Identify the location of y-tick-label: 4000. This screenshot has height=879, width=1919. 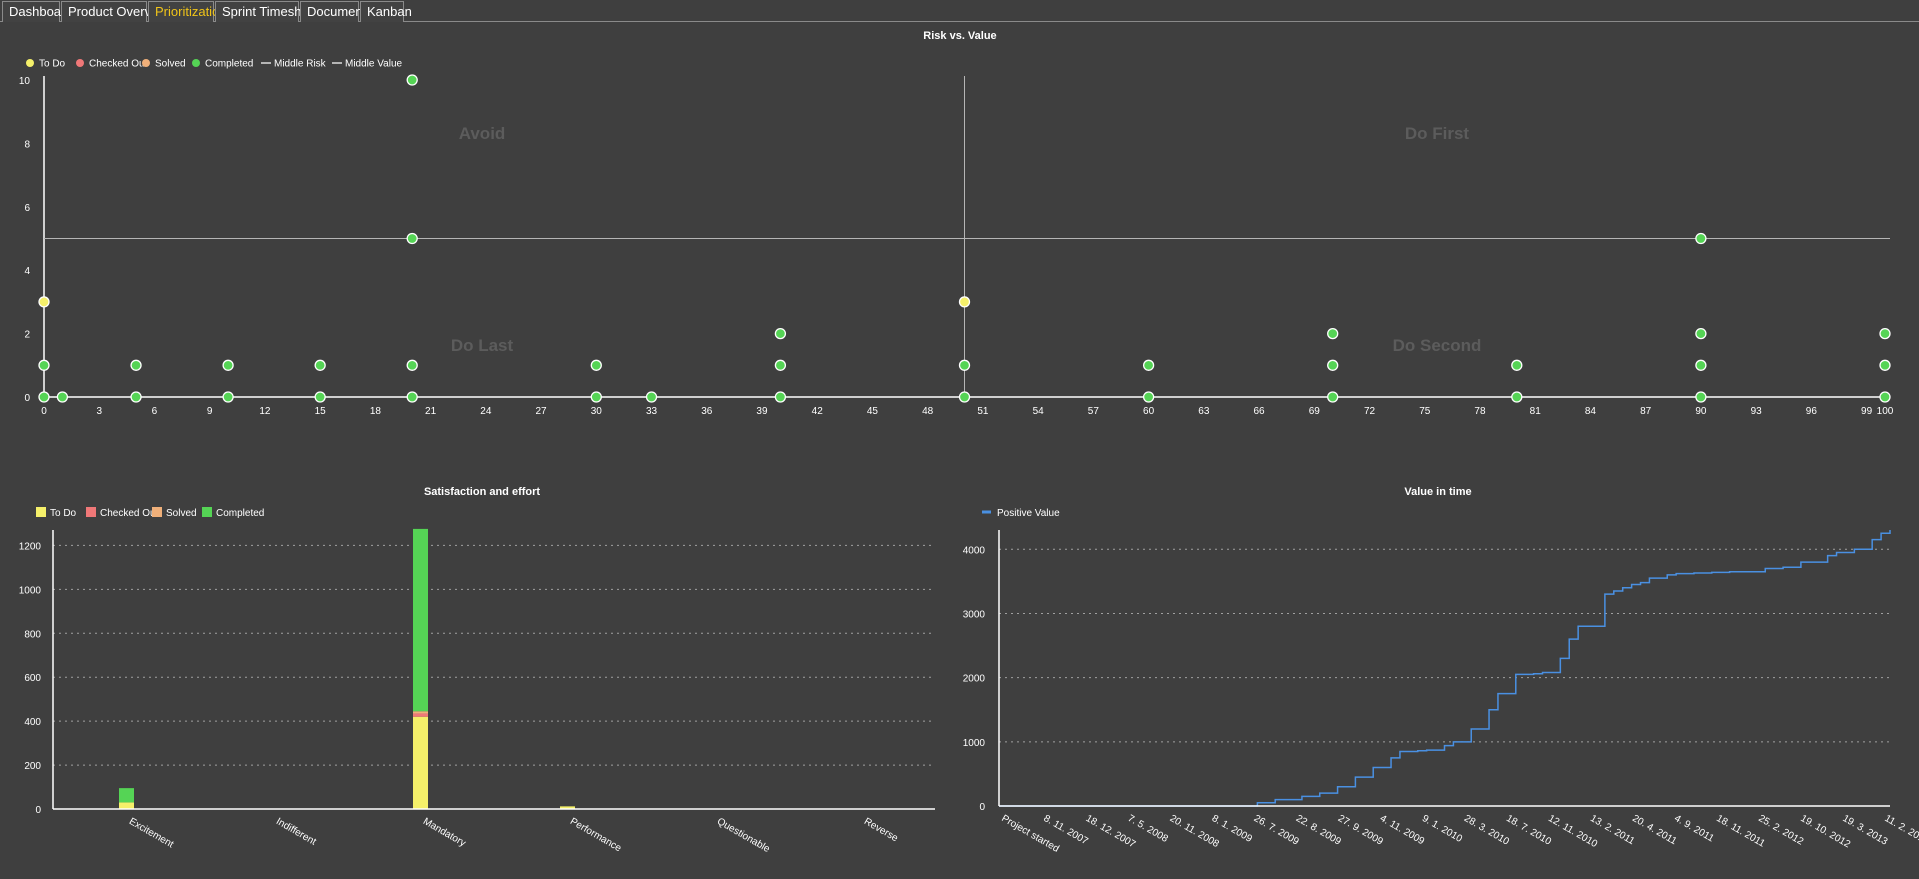
(974, 550).